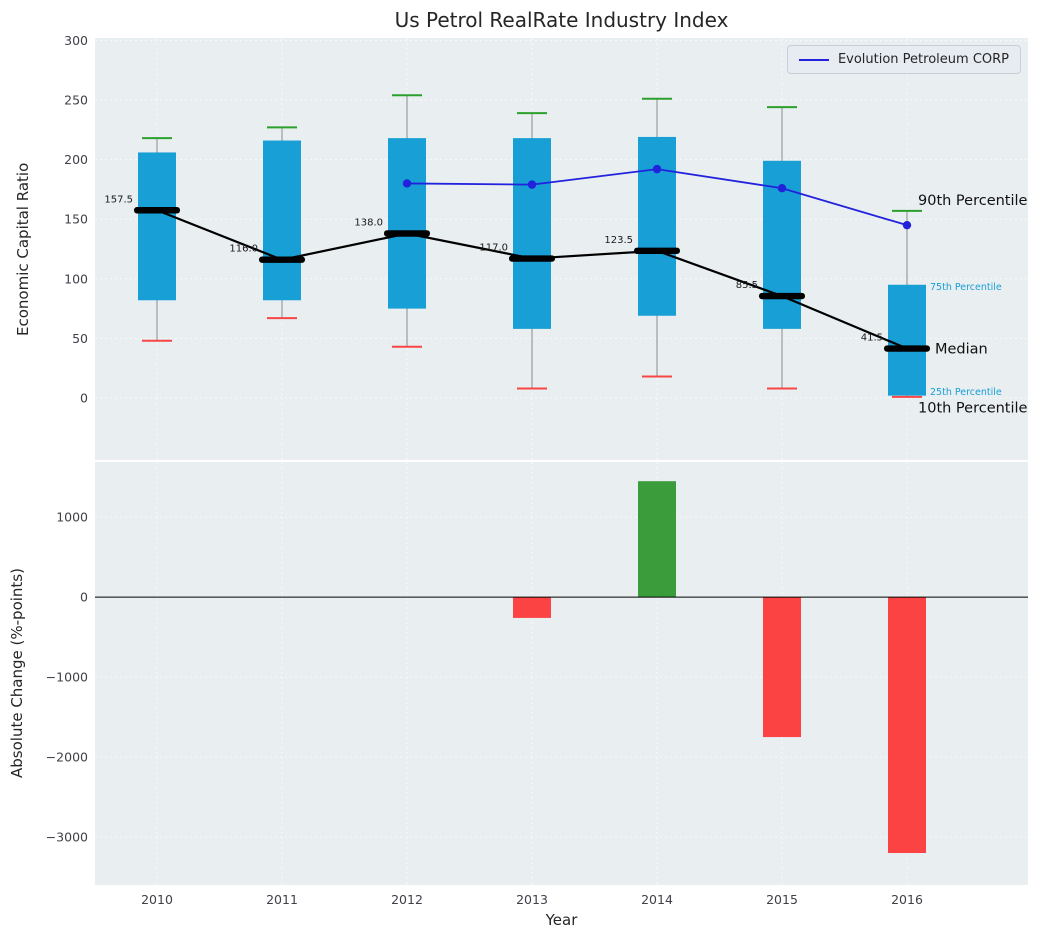 This screenshot has height=942, width=1054. What do you see at coordinates (561, 920) in the screenshot?
I see `x-axis-label: Year` at bounding box center [561, 920].